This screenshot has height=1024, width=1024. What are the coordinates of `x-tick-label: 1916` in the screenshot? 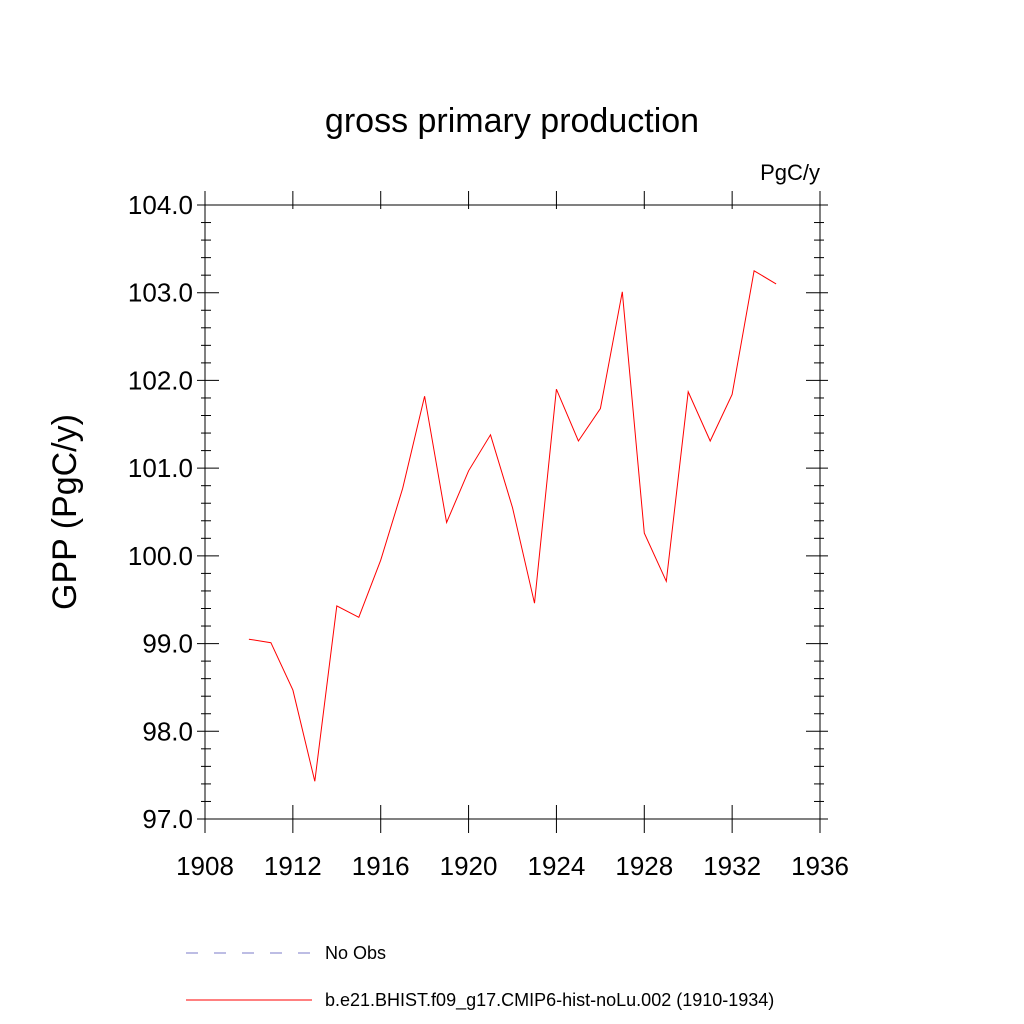 It's located at (381, 866).